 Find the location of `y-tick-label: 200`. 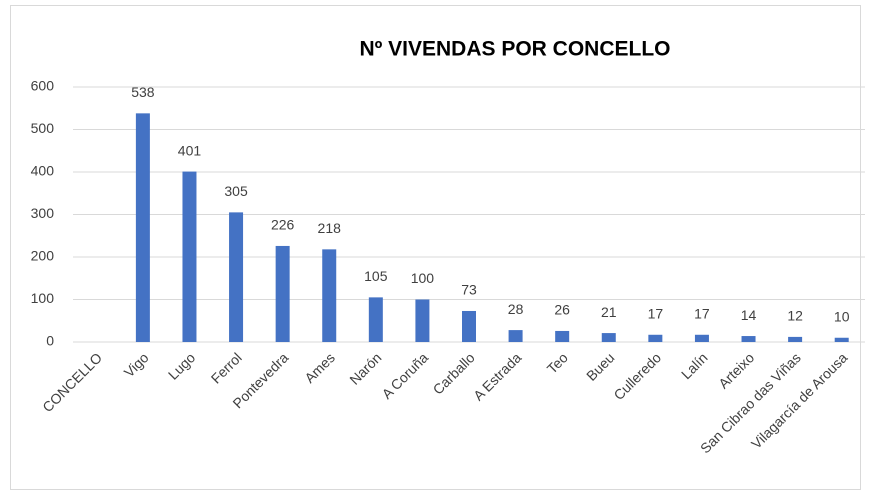

y-tick-label: 200 is located at coordinates (43, 256).